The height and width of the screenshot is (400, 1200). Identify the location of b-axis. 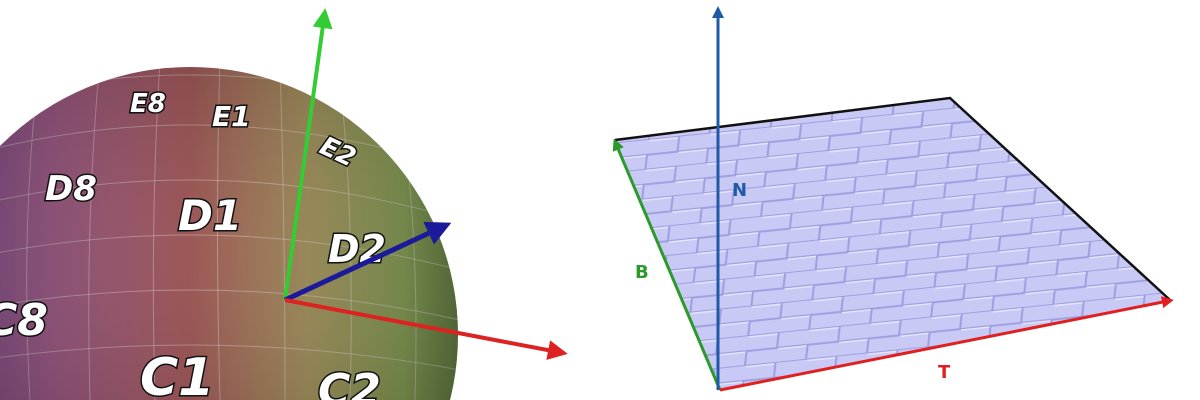
(667, 264).